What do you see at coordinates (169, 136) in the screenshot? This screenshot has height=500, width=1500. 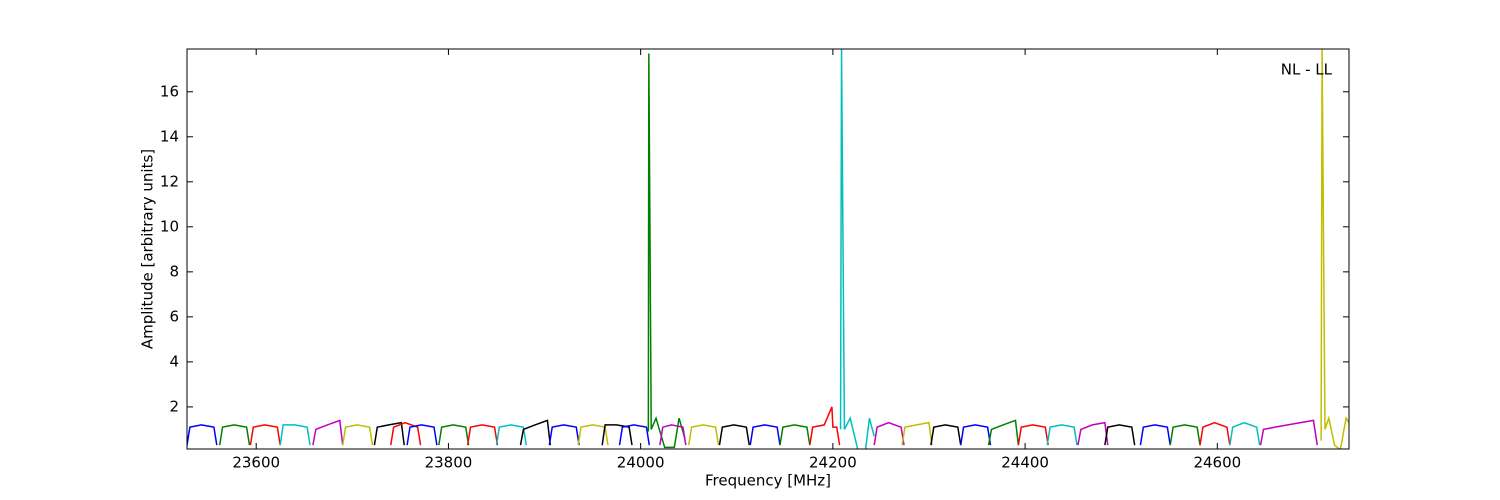 I see `y-tick-label: 14` at bounding box center [169, 136].